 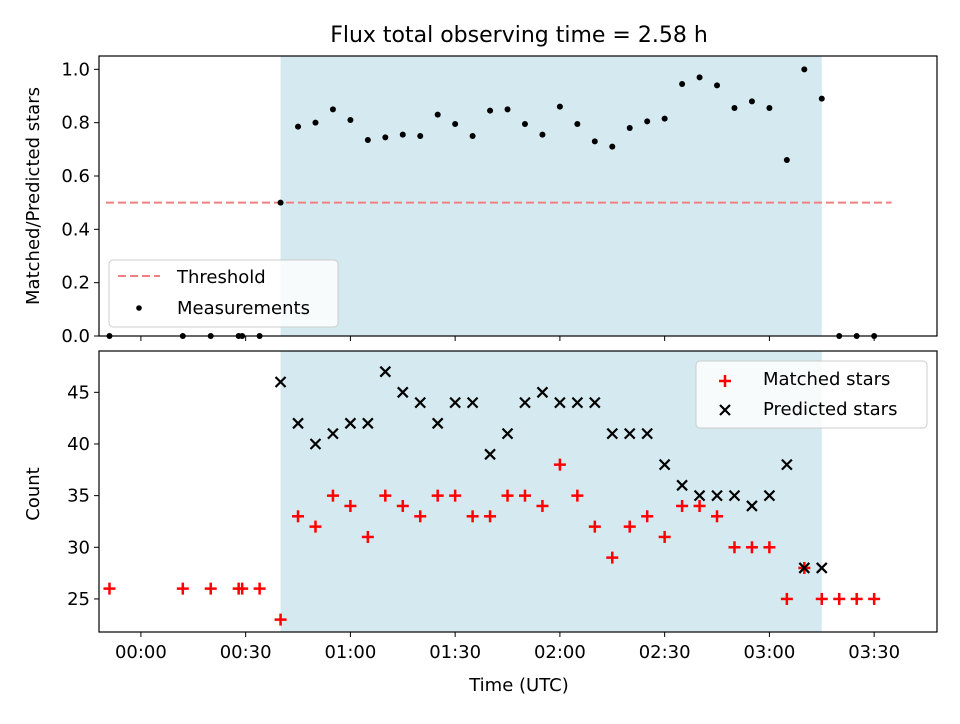 What do you see at coordinates (141, 652) in the screenshot?
I see `xtick-label: 00:00` at bounding box center [141, 652].